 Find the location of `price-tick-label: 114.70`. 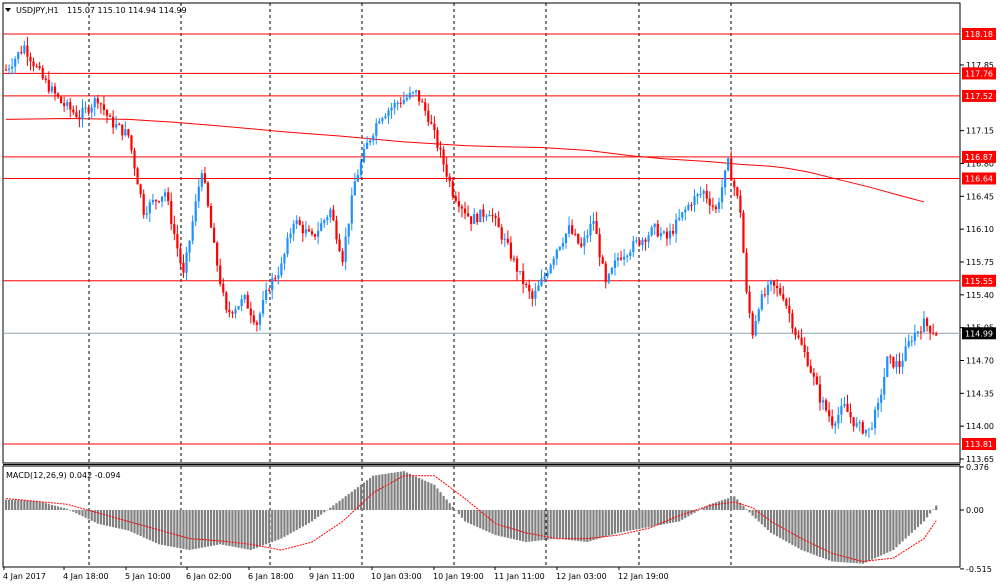

price-tick-label: 114.70 is located at coordinates (980, 360).